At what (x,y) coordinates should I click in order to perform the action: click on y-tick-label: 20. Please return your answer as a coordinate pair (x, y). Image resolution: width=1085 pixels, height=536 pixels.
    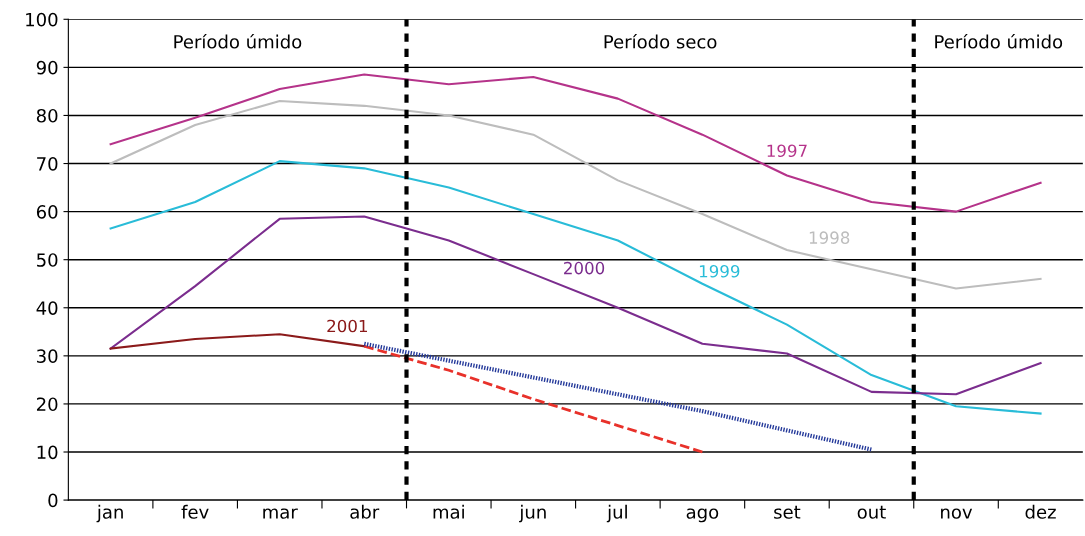
    Looking at the image, I should click on (47, 404).